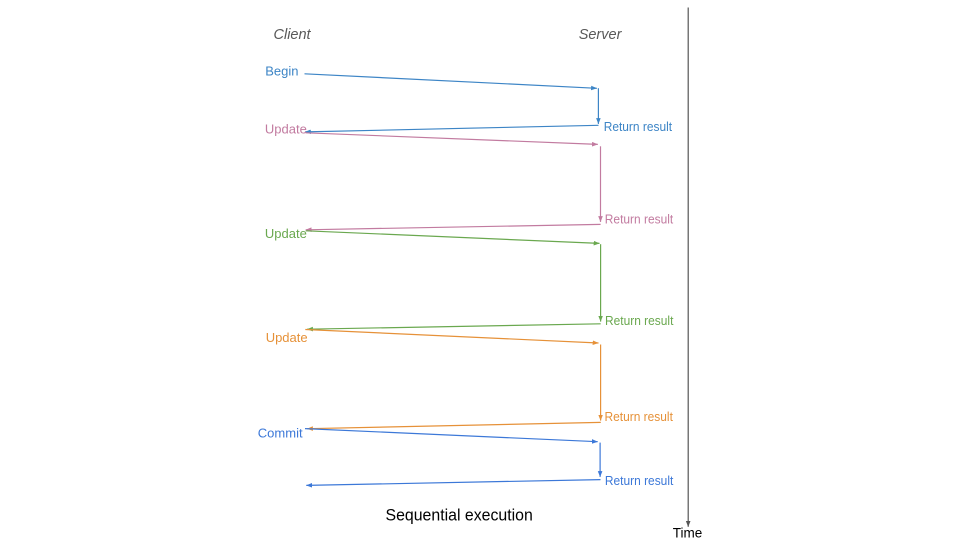  What do you see at coordinates (281, 71) in the screenshot?
I see `svg-text: Begin` at bounding box center [281, 71].